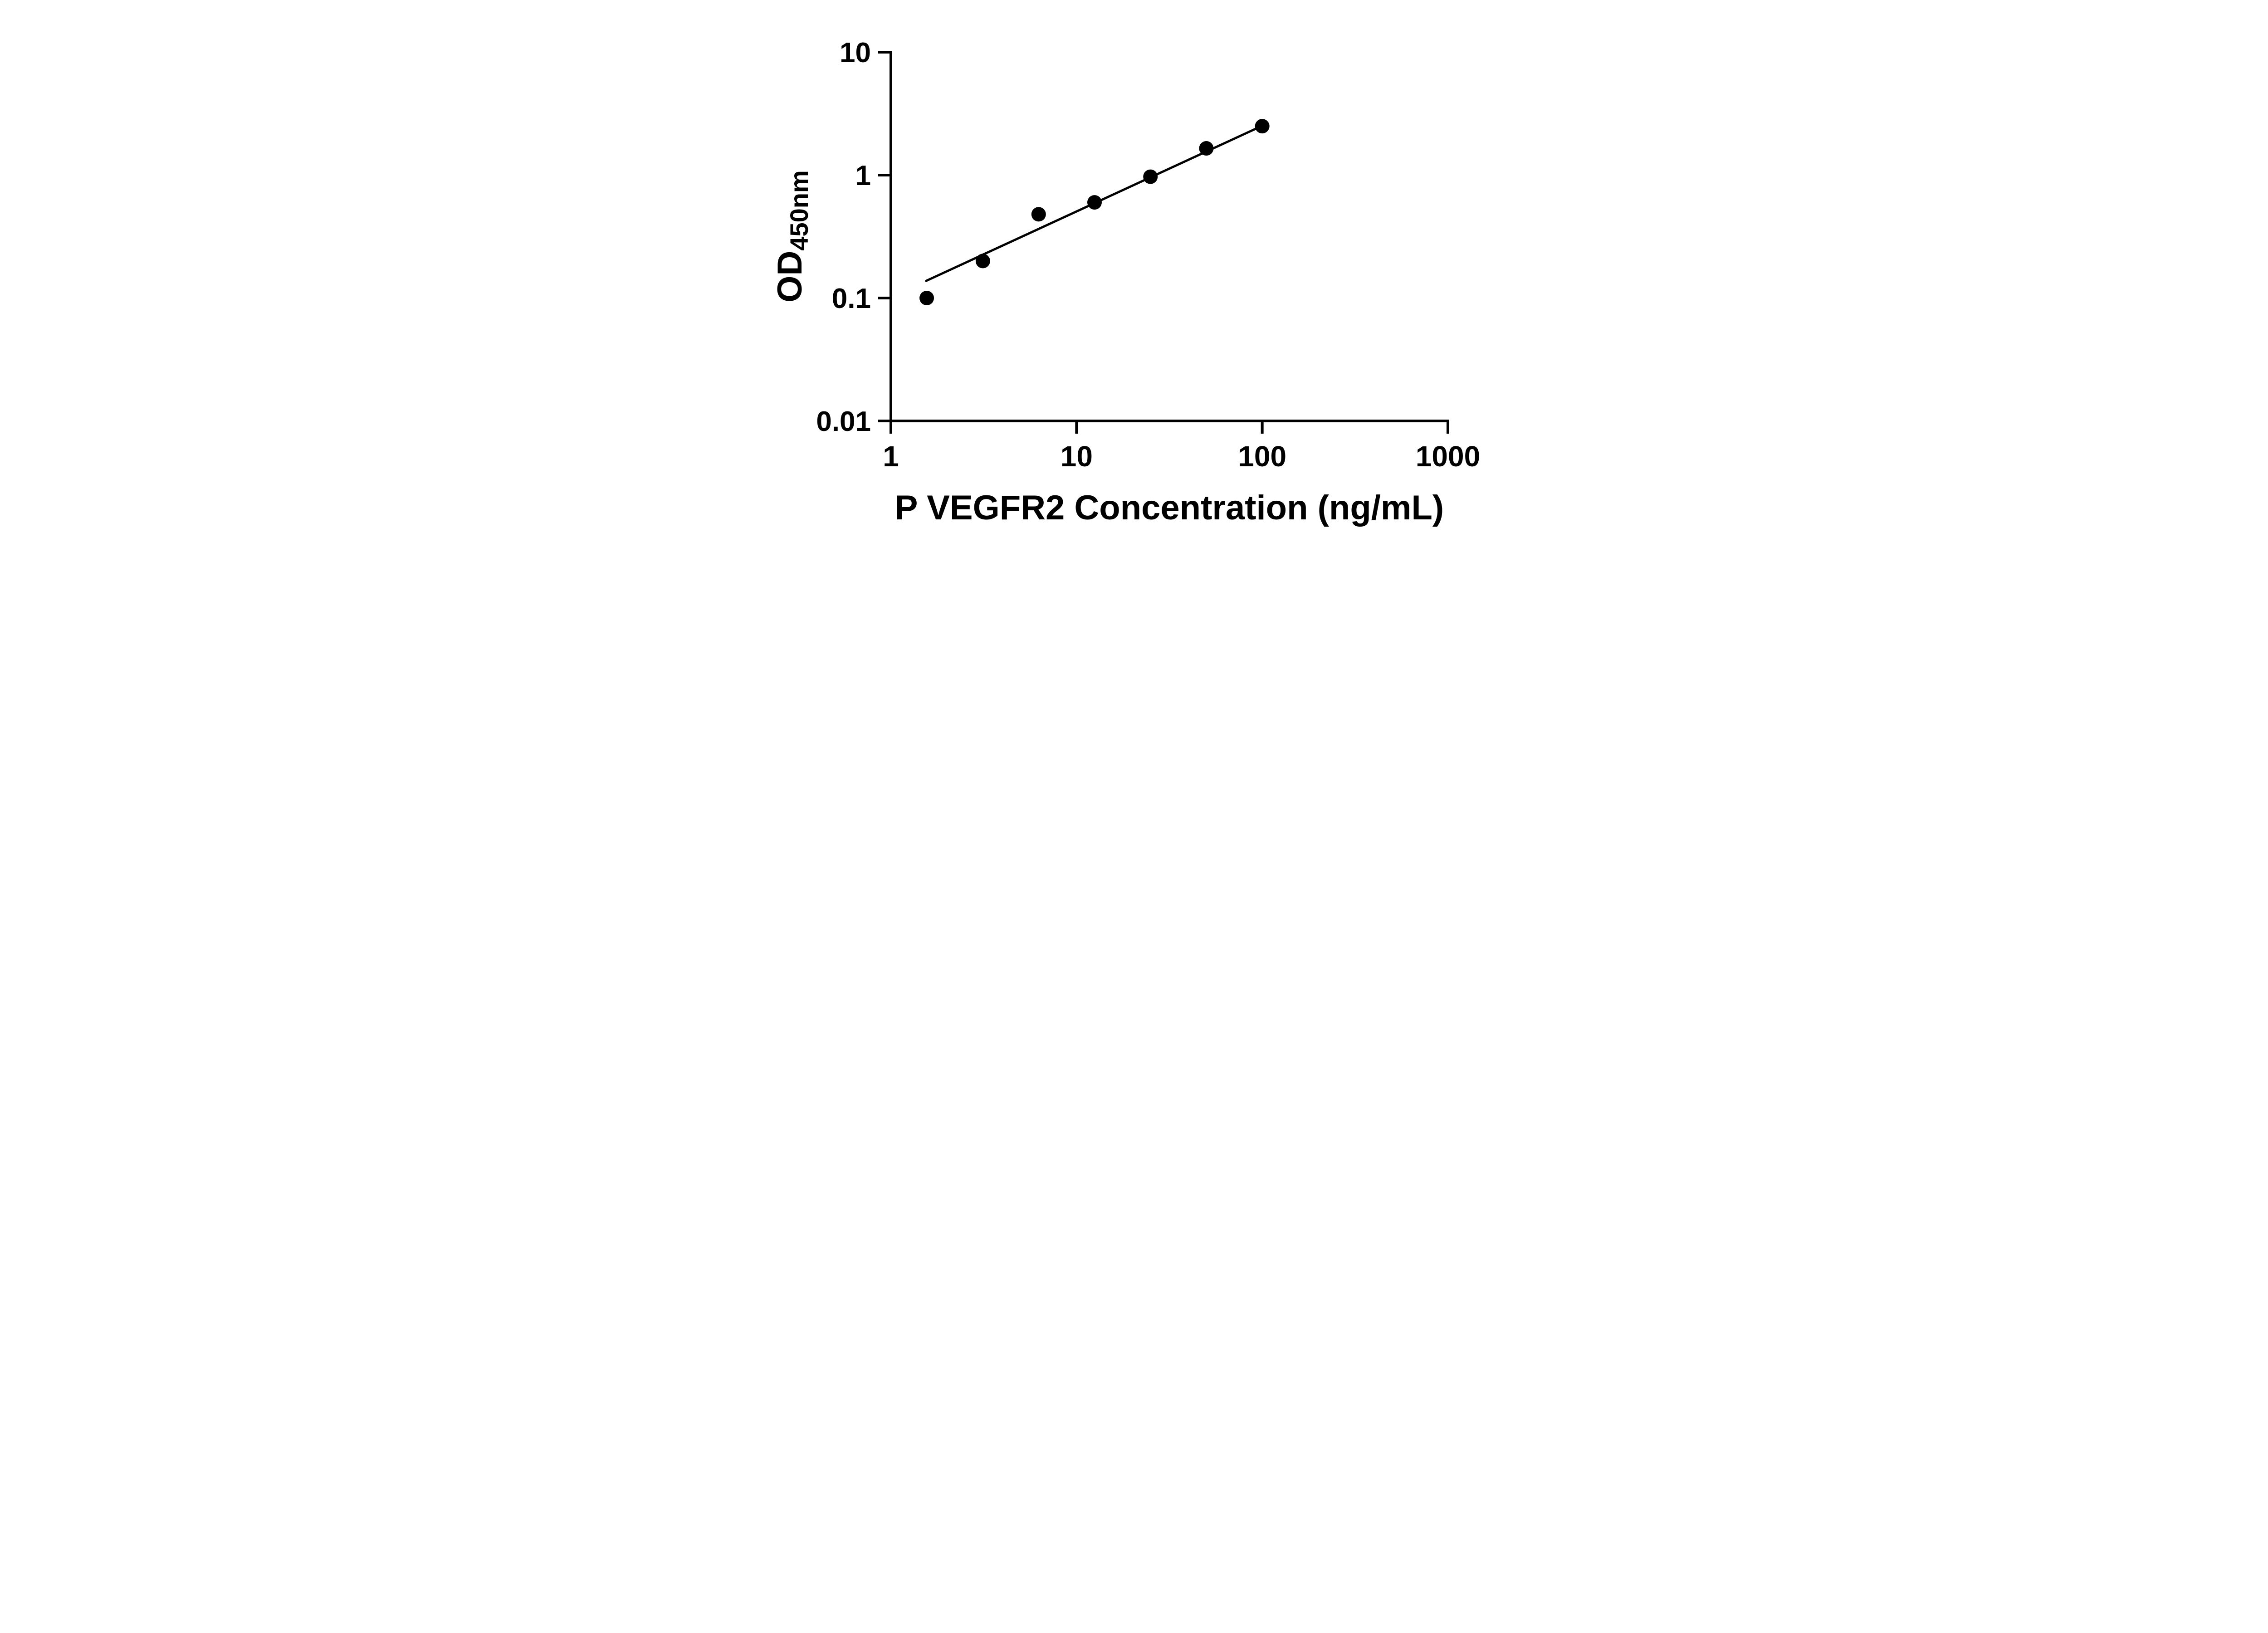  I want to click on axes-group, so click(1170, 236).